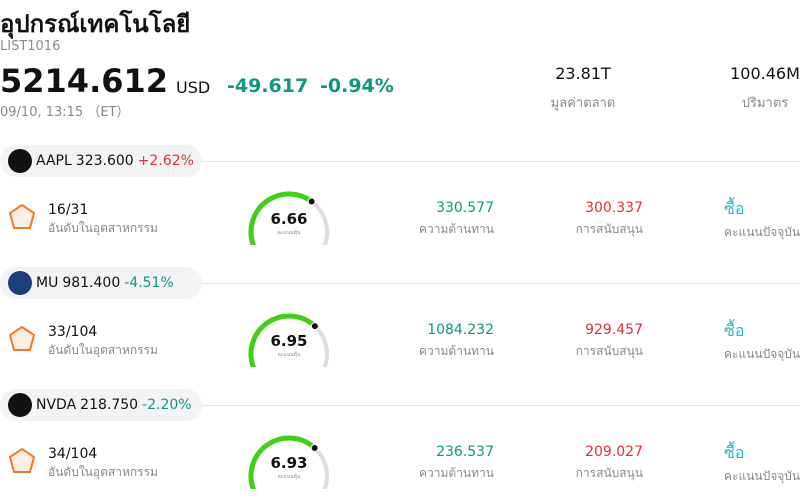 This screenshot has height=499, width=800. I want to click on stock-change: -4.51%, so click(149, 283).